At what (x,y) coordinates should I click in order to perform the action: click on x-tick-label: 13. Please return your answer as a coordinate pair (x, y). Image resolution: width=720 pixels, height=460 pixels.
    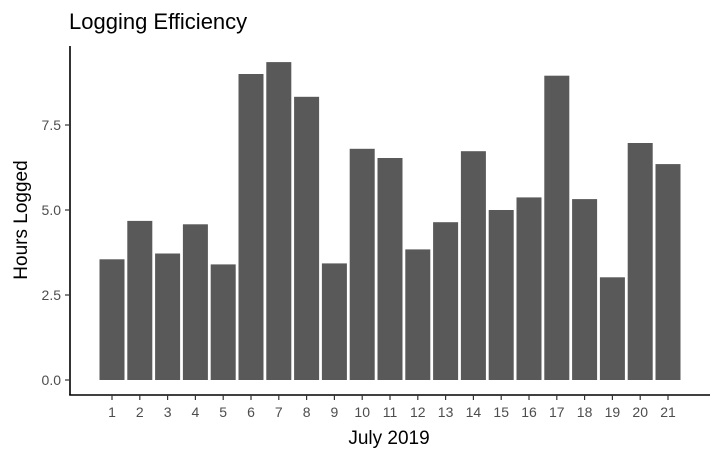
    Looking at the image, I should click on (446, 412).